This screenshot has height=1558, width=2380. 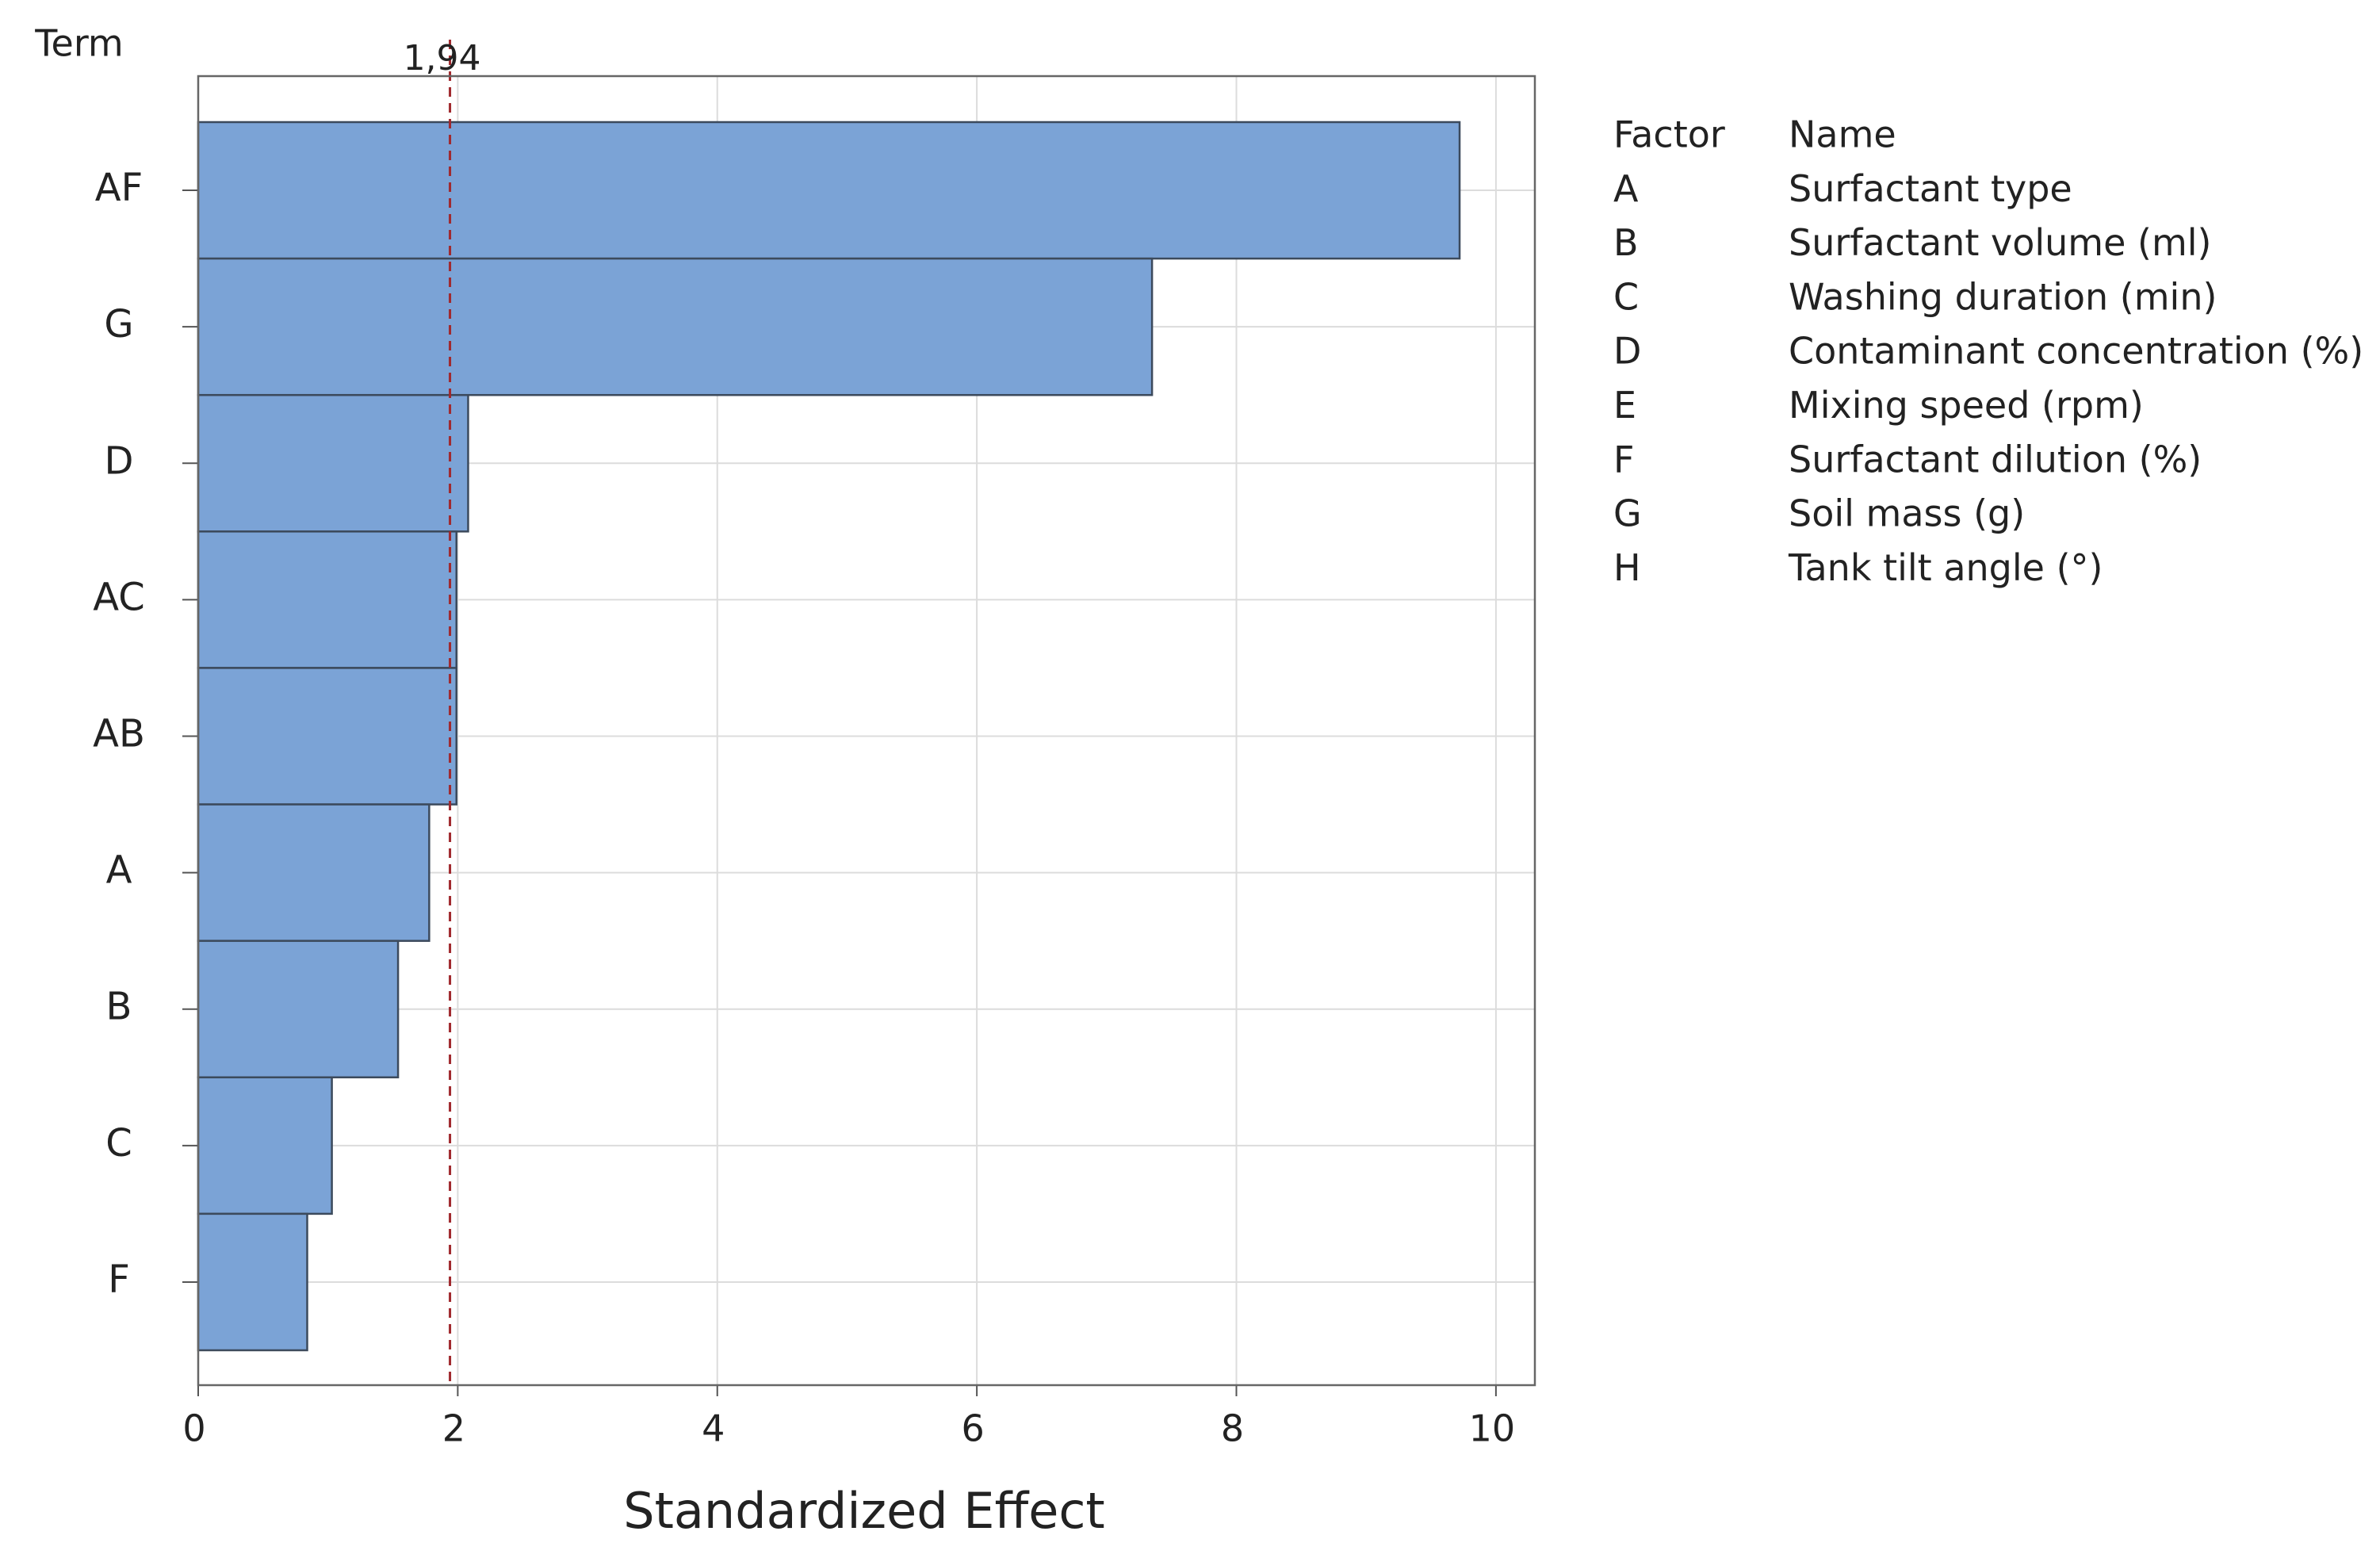 I want to click on y-tick-label: G, so click(x=118, y=324).